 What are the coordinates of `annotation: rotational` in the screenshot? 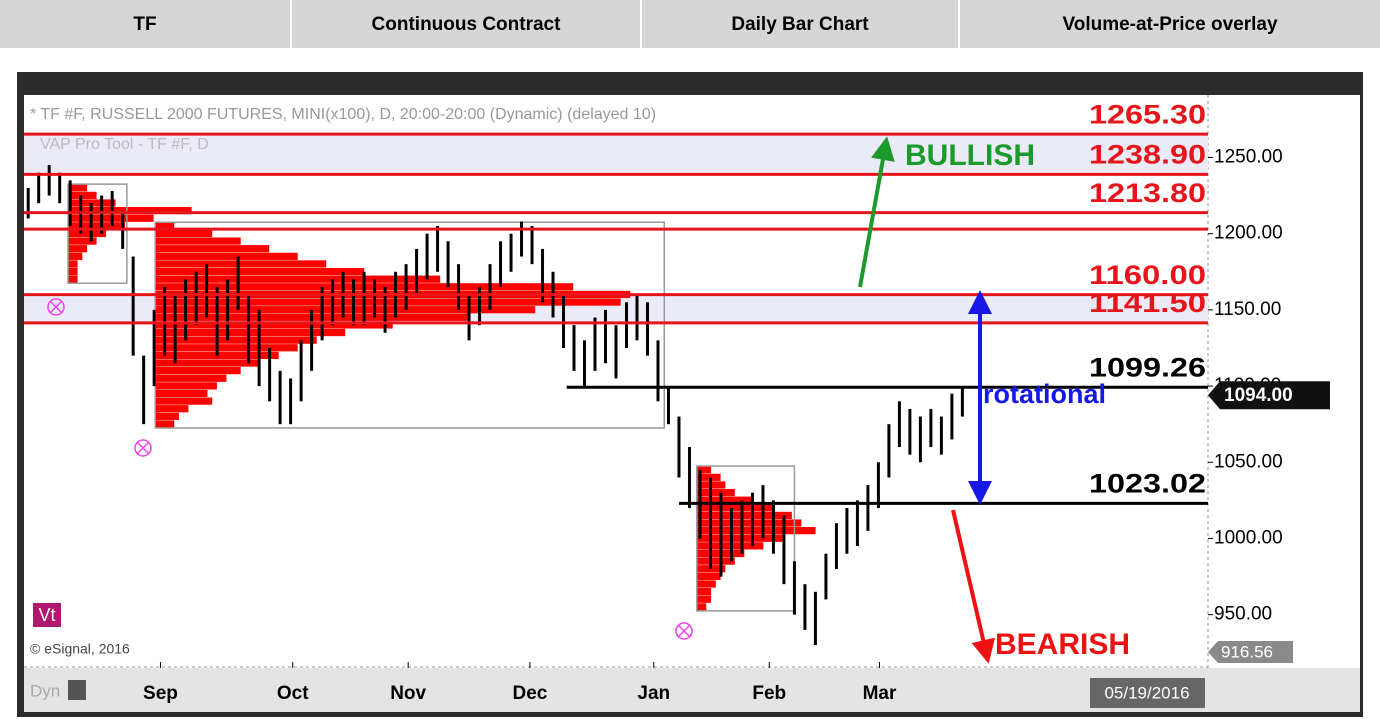 It's located at (1044, 394).